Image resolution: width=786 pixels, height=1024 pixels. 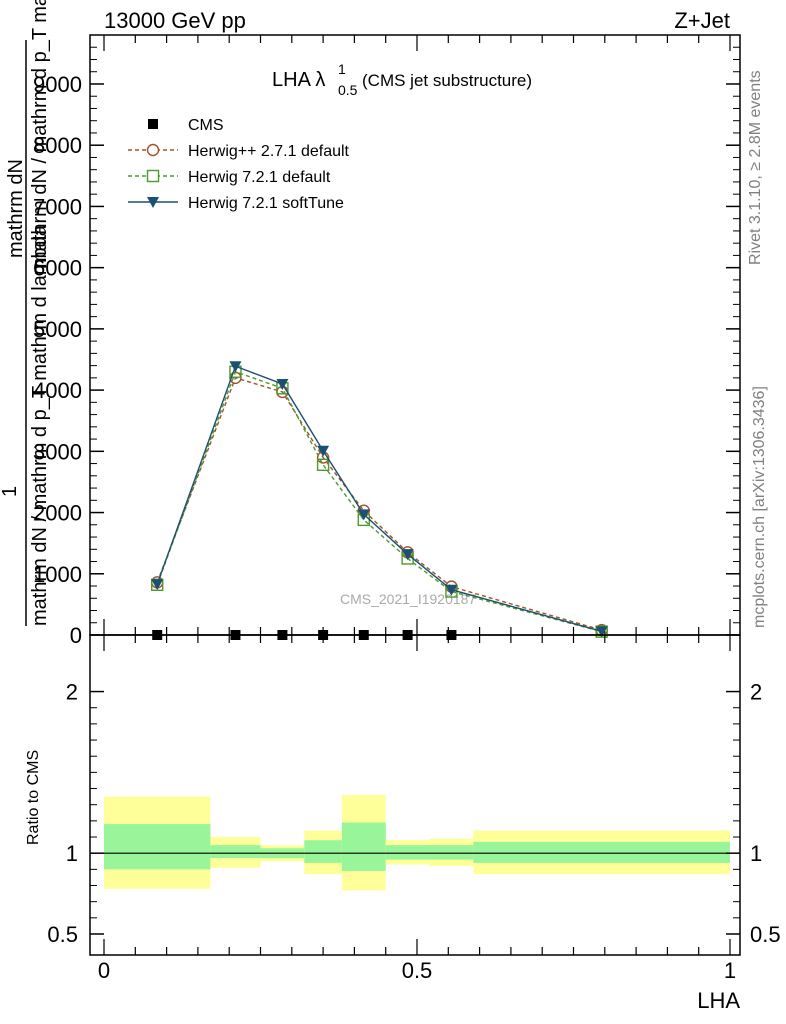 What do you see at coordinates (57, 513) in the screenshot?
I see `main-ytick-label: 2000` at bounding box center [57, 513].